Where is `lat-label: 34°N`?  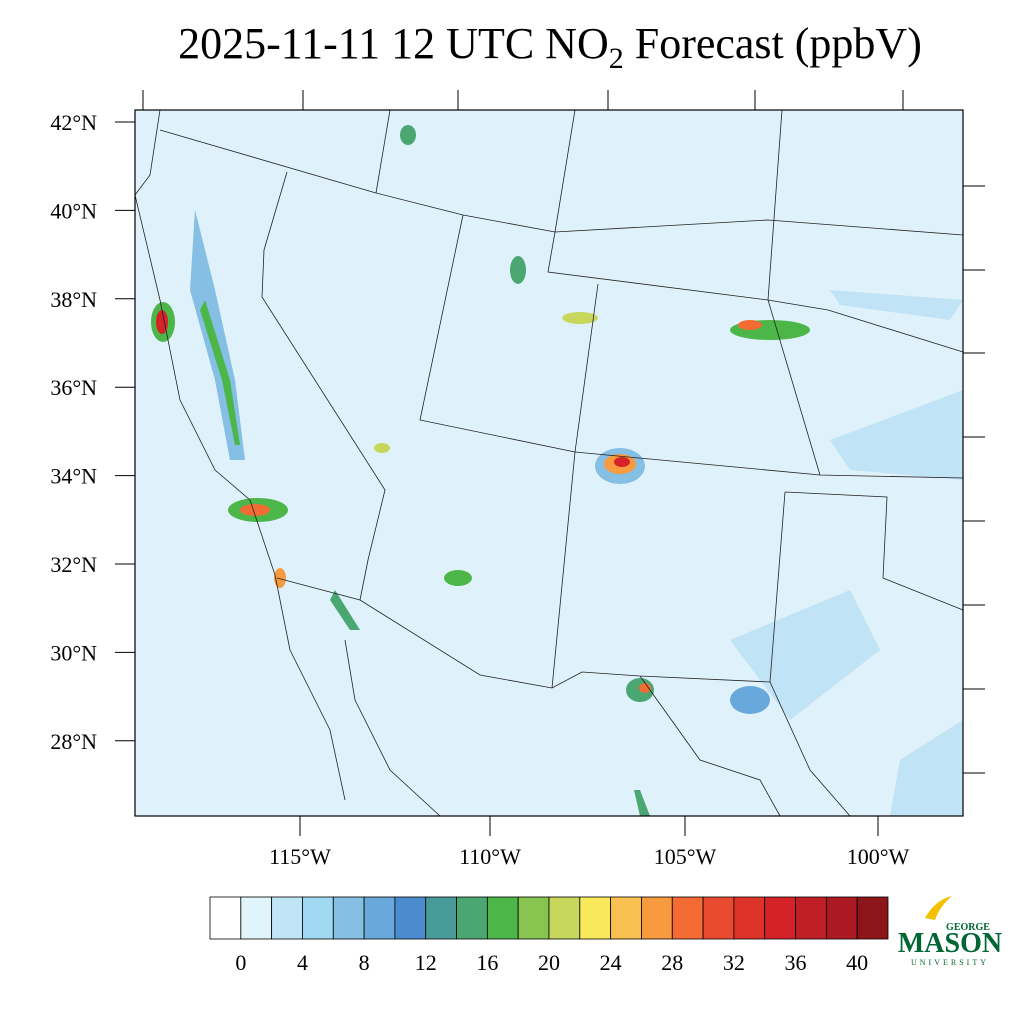
lat-label: 34°N is located at coordinates (73, 476).